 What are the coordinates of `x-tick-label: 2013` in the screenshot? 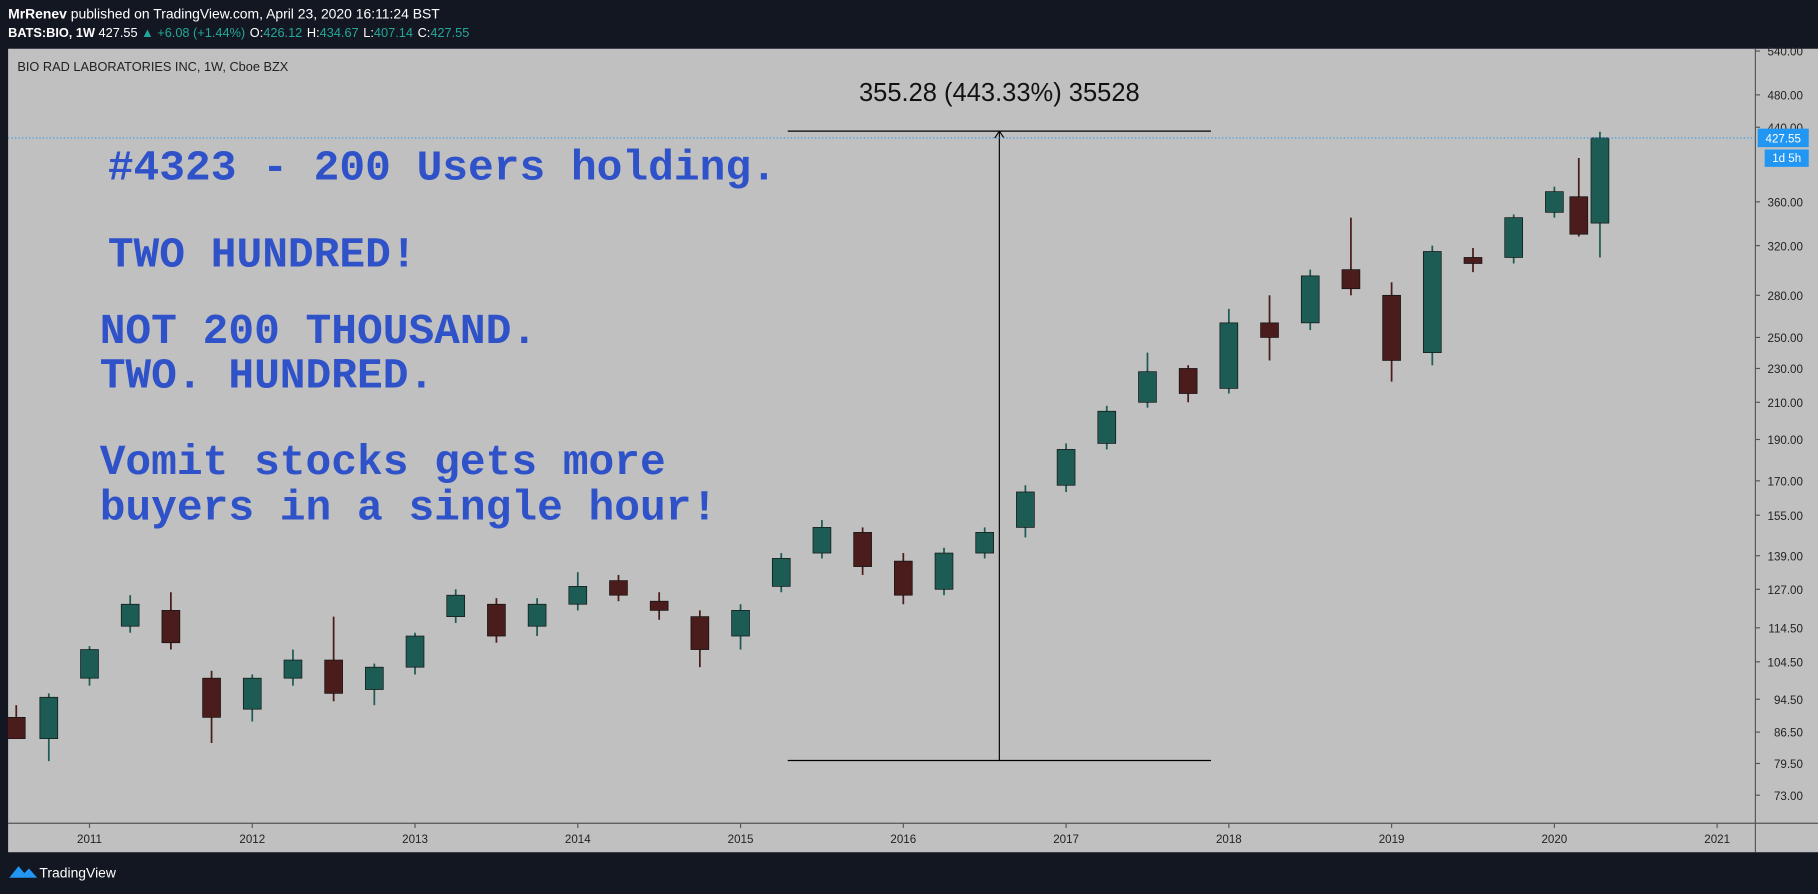 It's located at (415, 840).